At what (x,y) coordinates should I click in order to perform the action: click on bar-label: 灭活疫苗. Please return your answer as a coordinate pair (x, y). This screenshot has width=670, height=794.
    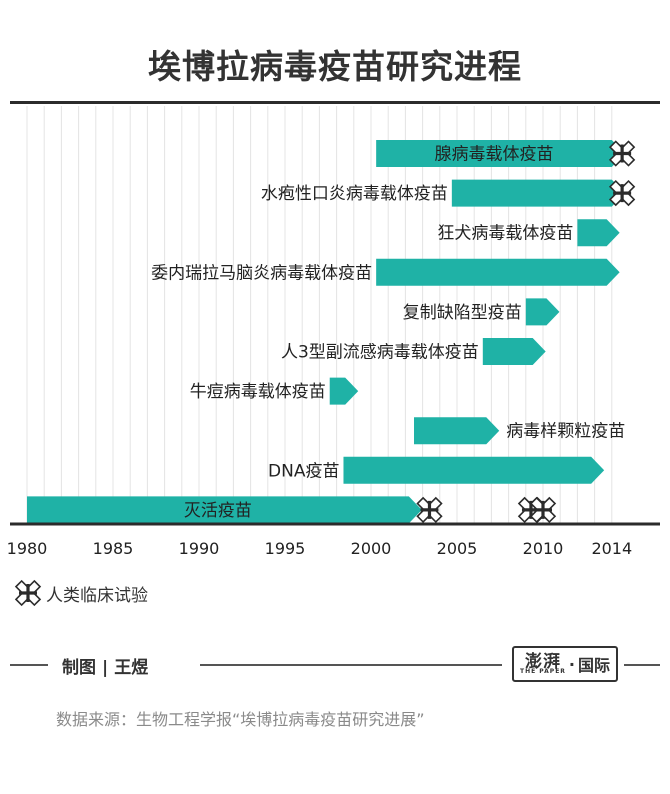
    Looking at the image, I should click on (218, 511).